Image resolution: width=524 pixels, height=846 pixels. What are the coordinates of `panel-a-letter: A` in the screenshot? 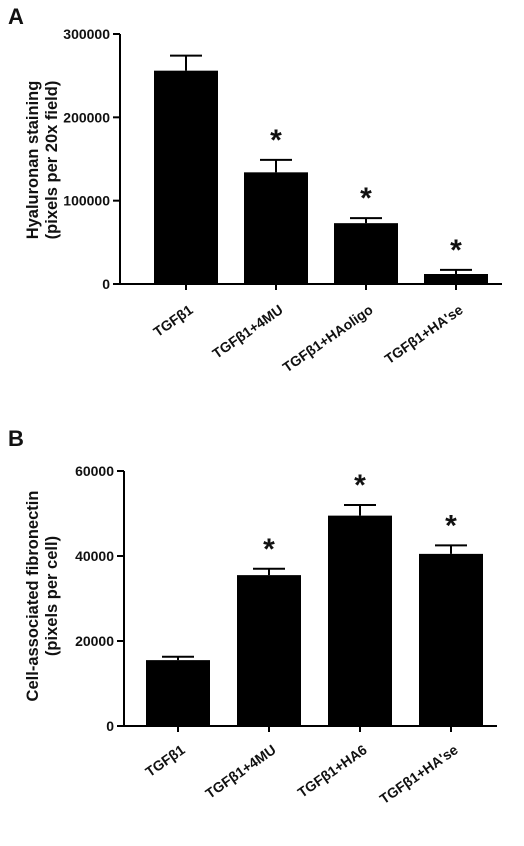 It's located at (16, 16).